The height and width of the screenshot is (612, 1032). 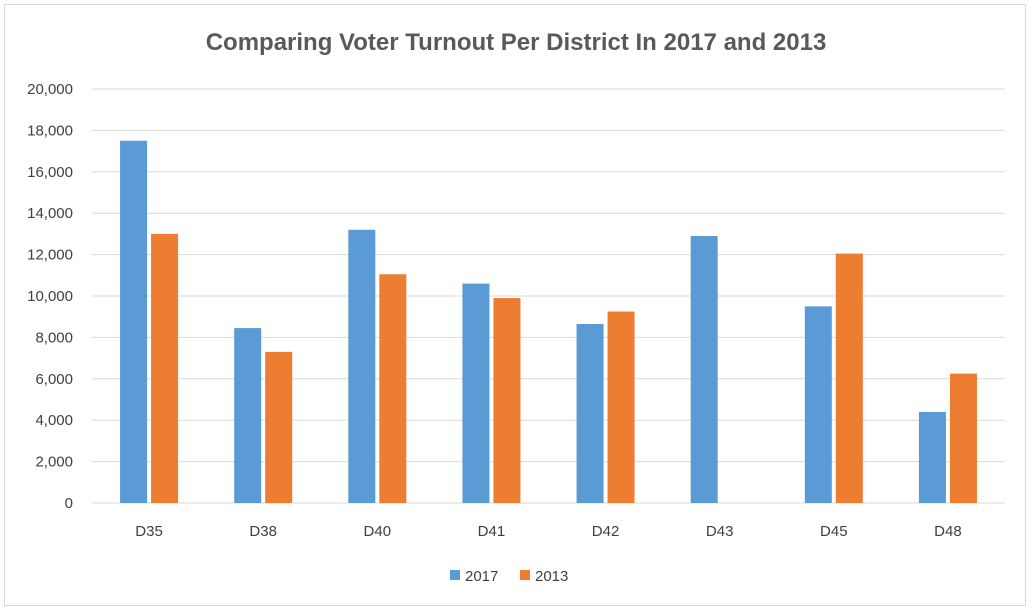 I want to click on x-tick-label: D40, so click(x=378, y=531).